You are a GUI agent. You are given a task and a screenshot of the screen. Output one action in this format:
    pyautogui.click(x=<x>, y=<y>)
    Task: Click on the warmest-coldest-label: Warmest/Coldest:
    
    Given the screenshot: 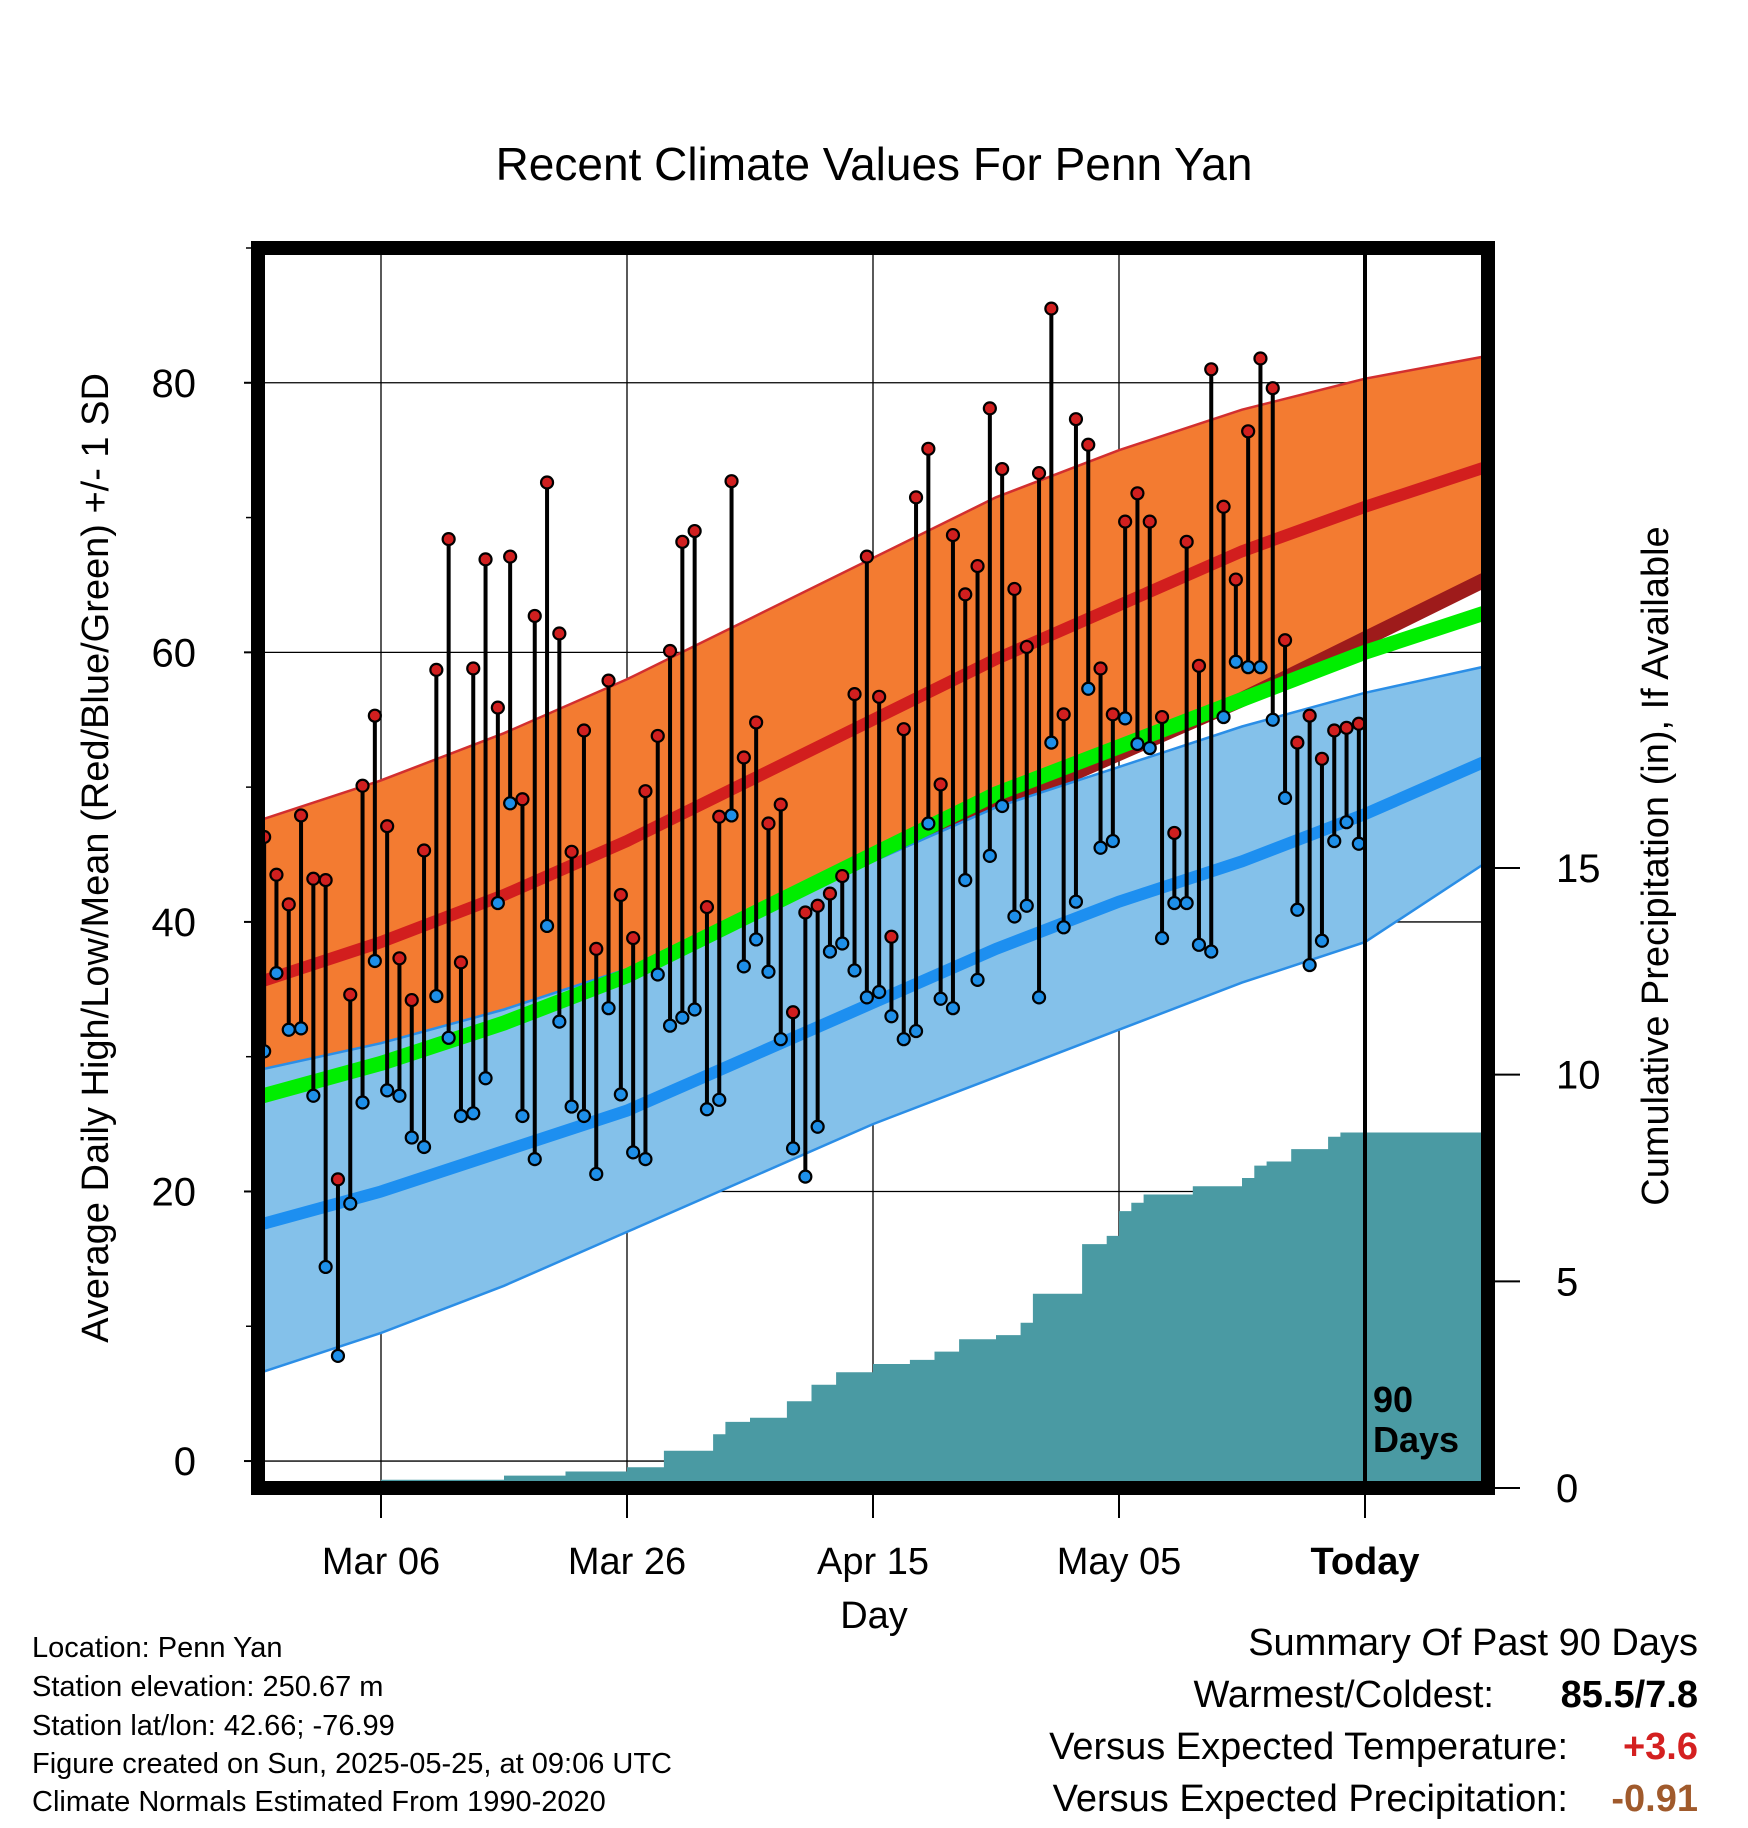 What is the action you would take?
    pyautogui.click(x=1343, y=1695)
    